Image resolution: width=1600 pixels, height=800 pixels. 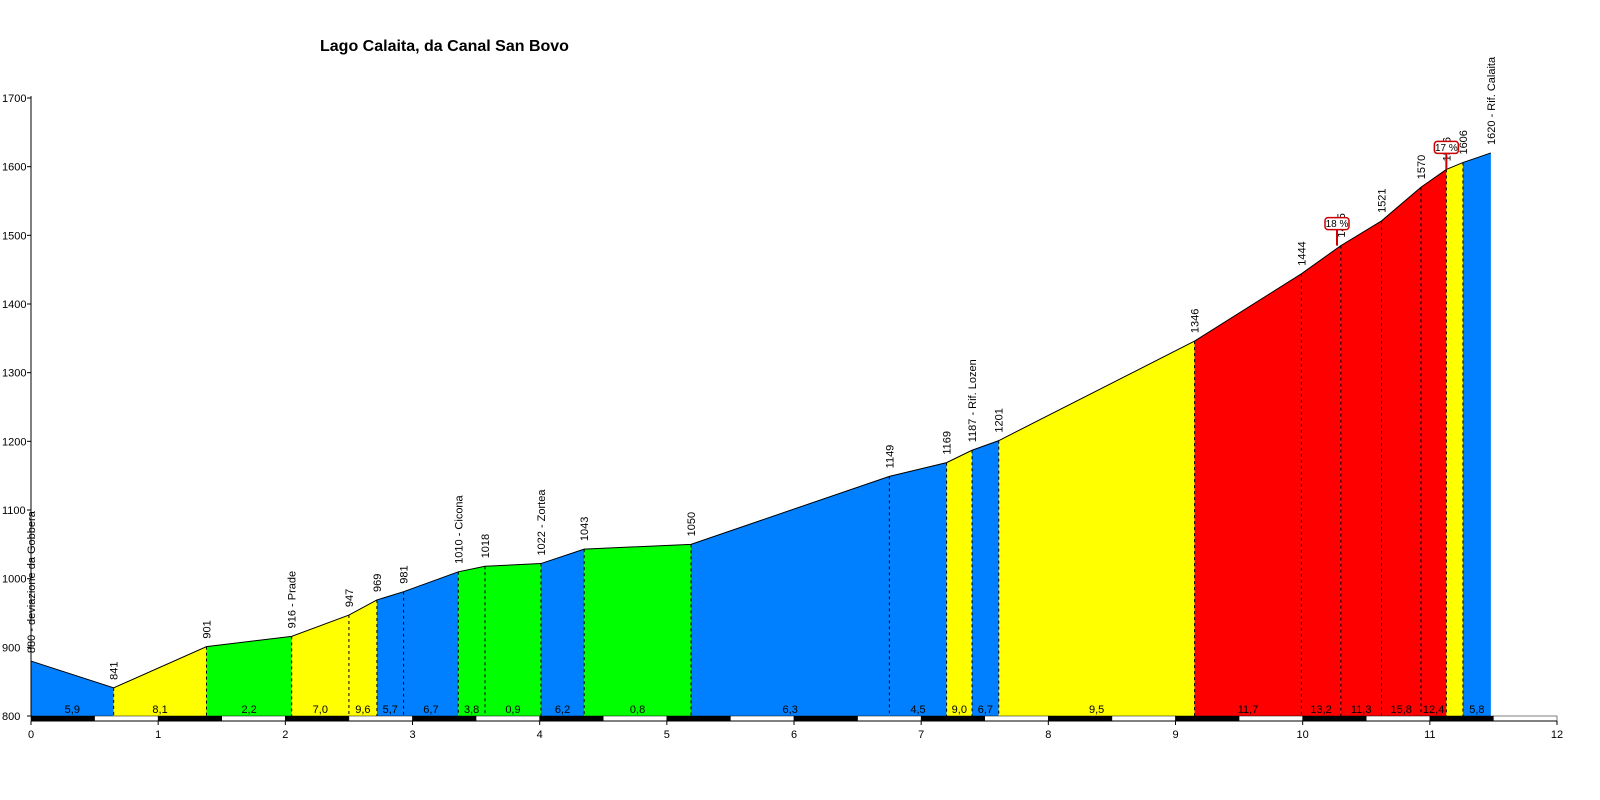 I want to click on elevation-label: 969, so click(x=378, y=583).